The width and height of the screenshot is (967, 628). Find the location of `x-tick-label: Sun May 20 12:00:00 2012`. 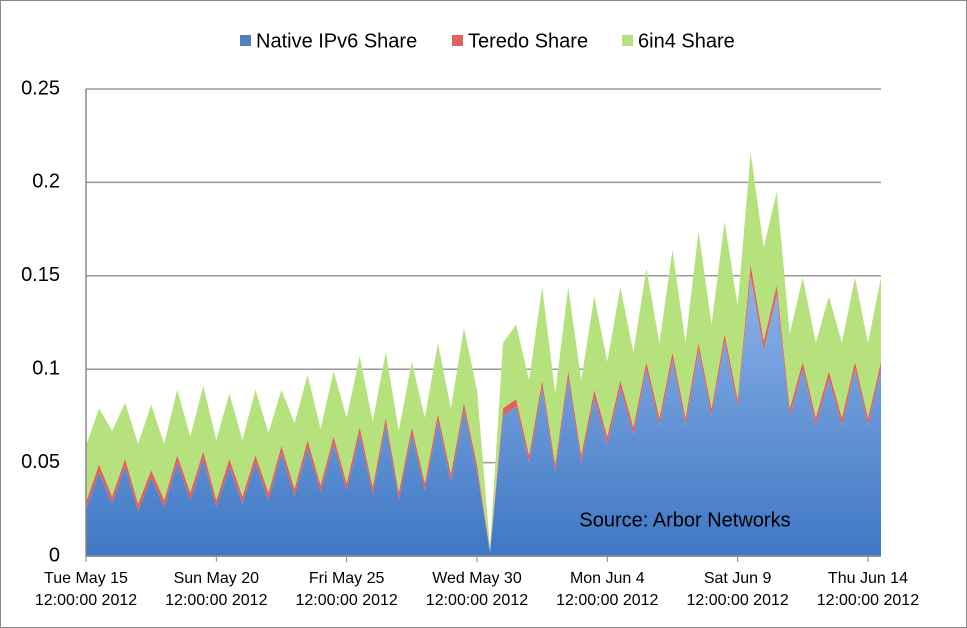

x-tick-label: Sun May 20 12:00:00 2012 is located at coordinates (216, 589).